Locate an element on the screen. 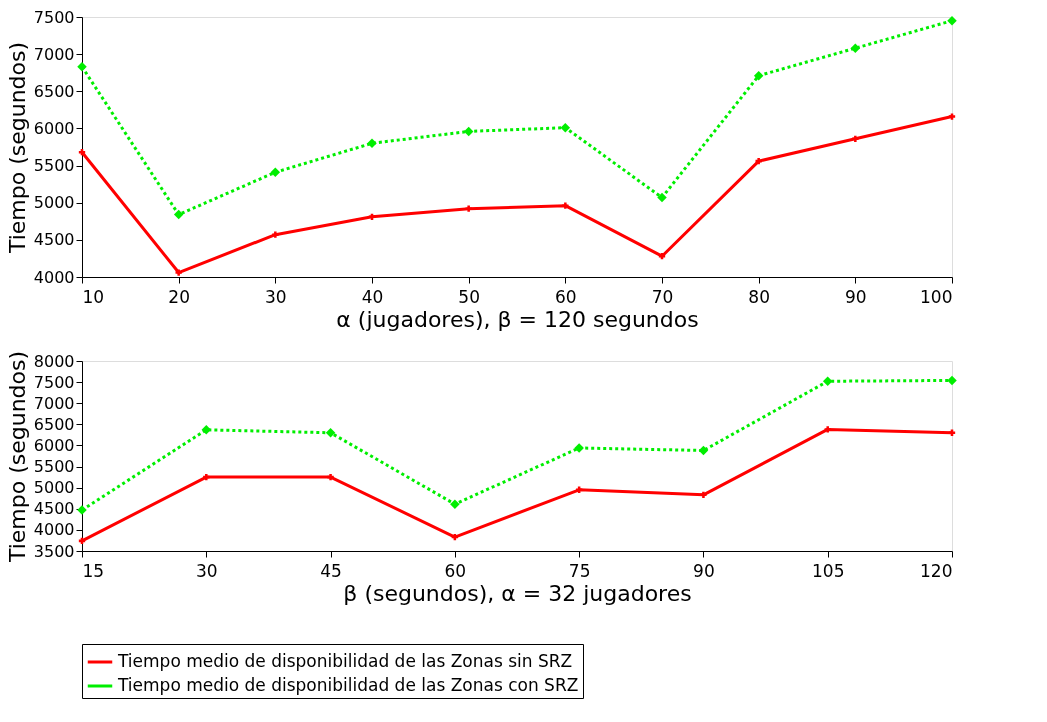 The width and height of the screenshot is (1047, 722). x-tick-label: 120 is located at coordinates (936, 570).